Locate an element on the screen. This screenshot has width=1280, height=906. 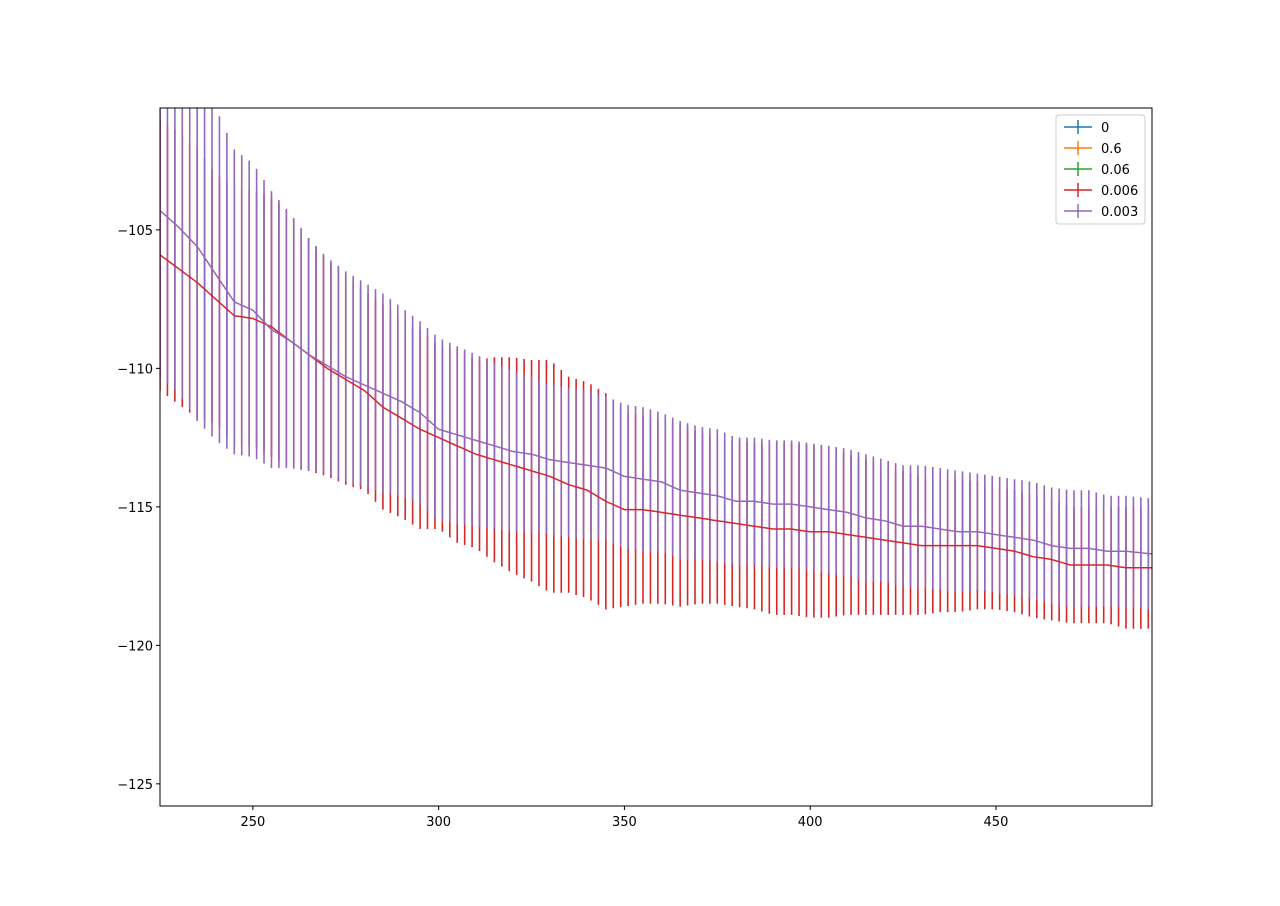
legend-item: 0 is located at coordinates (1086, 128).